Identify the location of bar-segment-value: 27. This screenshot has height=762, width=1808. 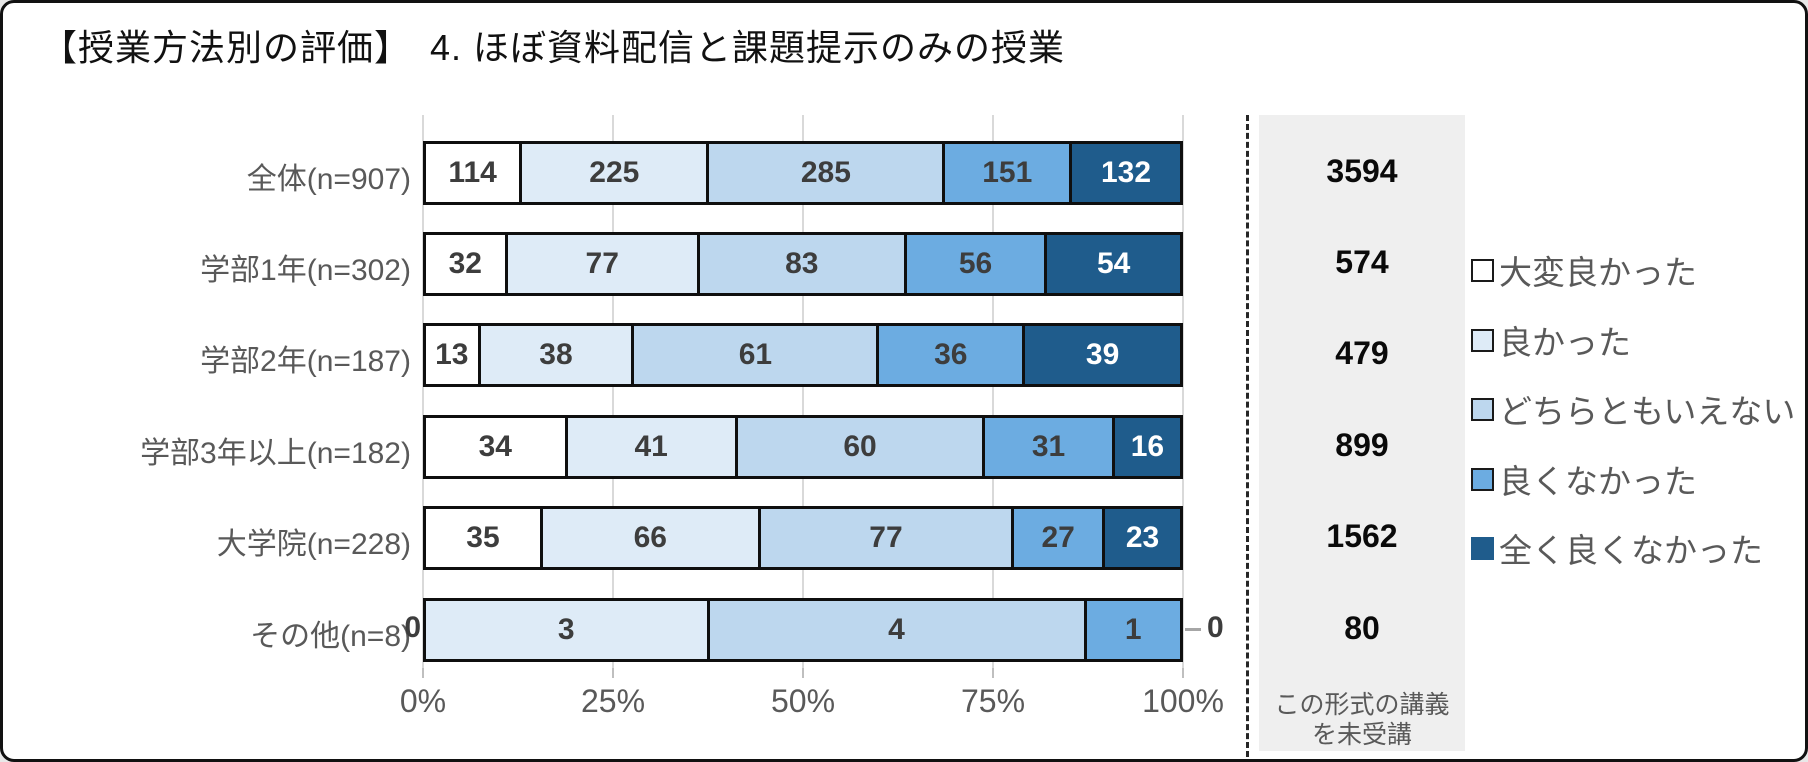
(1058, 537).